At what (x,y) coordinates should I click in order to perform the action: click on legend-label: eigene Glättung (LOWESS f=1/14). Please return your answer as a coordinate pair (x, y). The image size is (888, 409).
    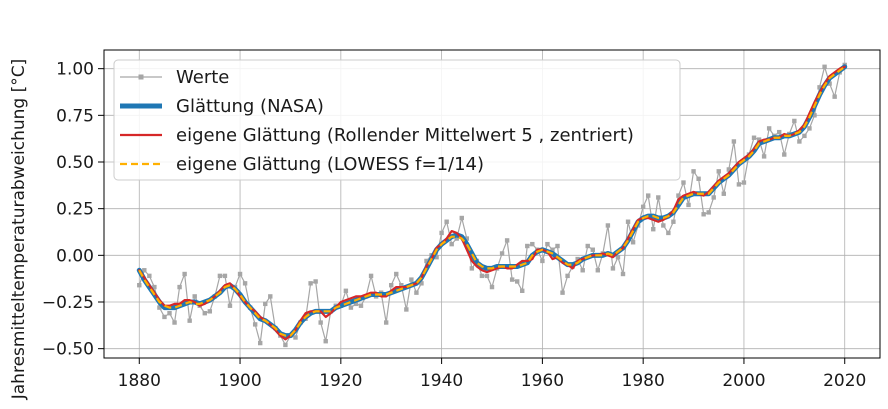
    Looking at the image, I should click on (330, 164).